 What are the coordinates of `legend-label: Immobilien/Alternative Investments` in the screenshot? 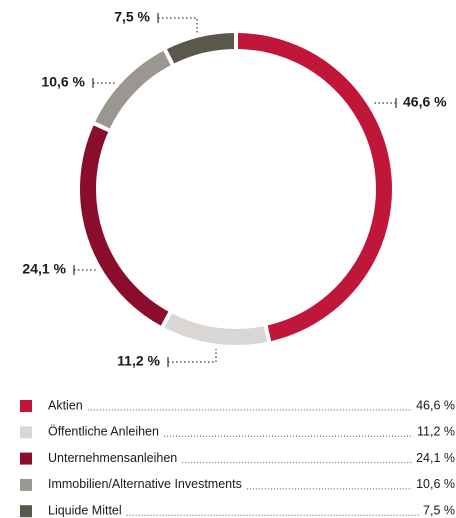 It's located at (145, 484).